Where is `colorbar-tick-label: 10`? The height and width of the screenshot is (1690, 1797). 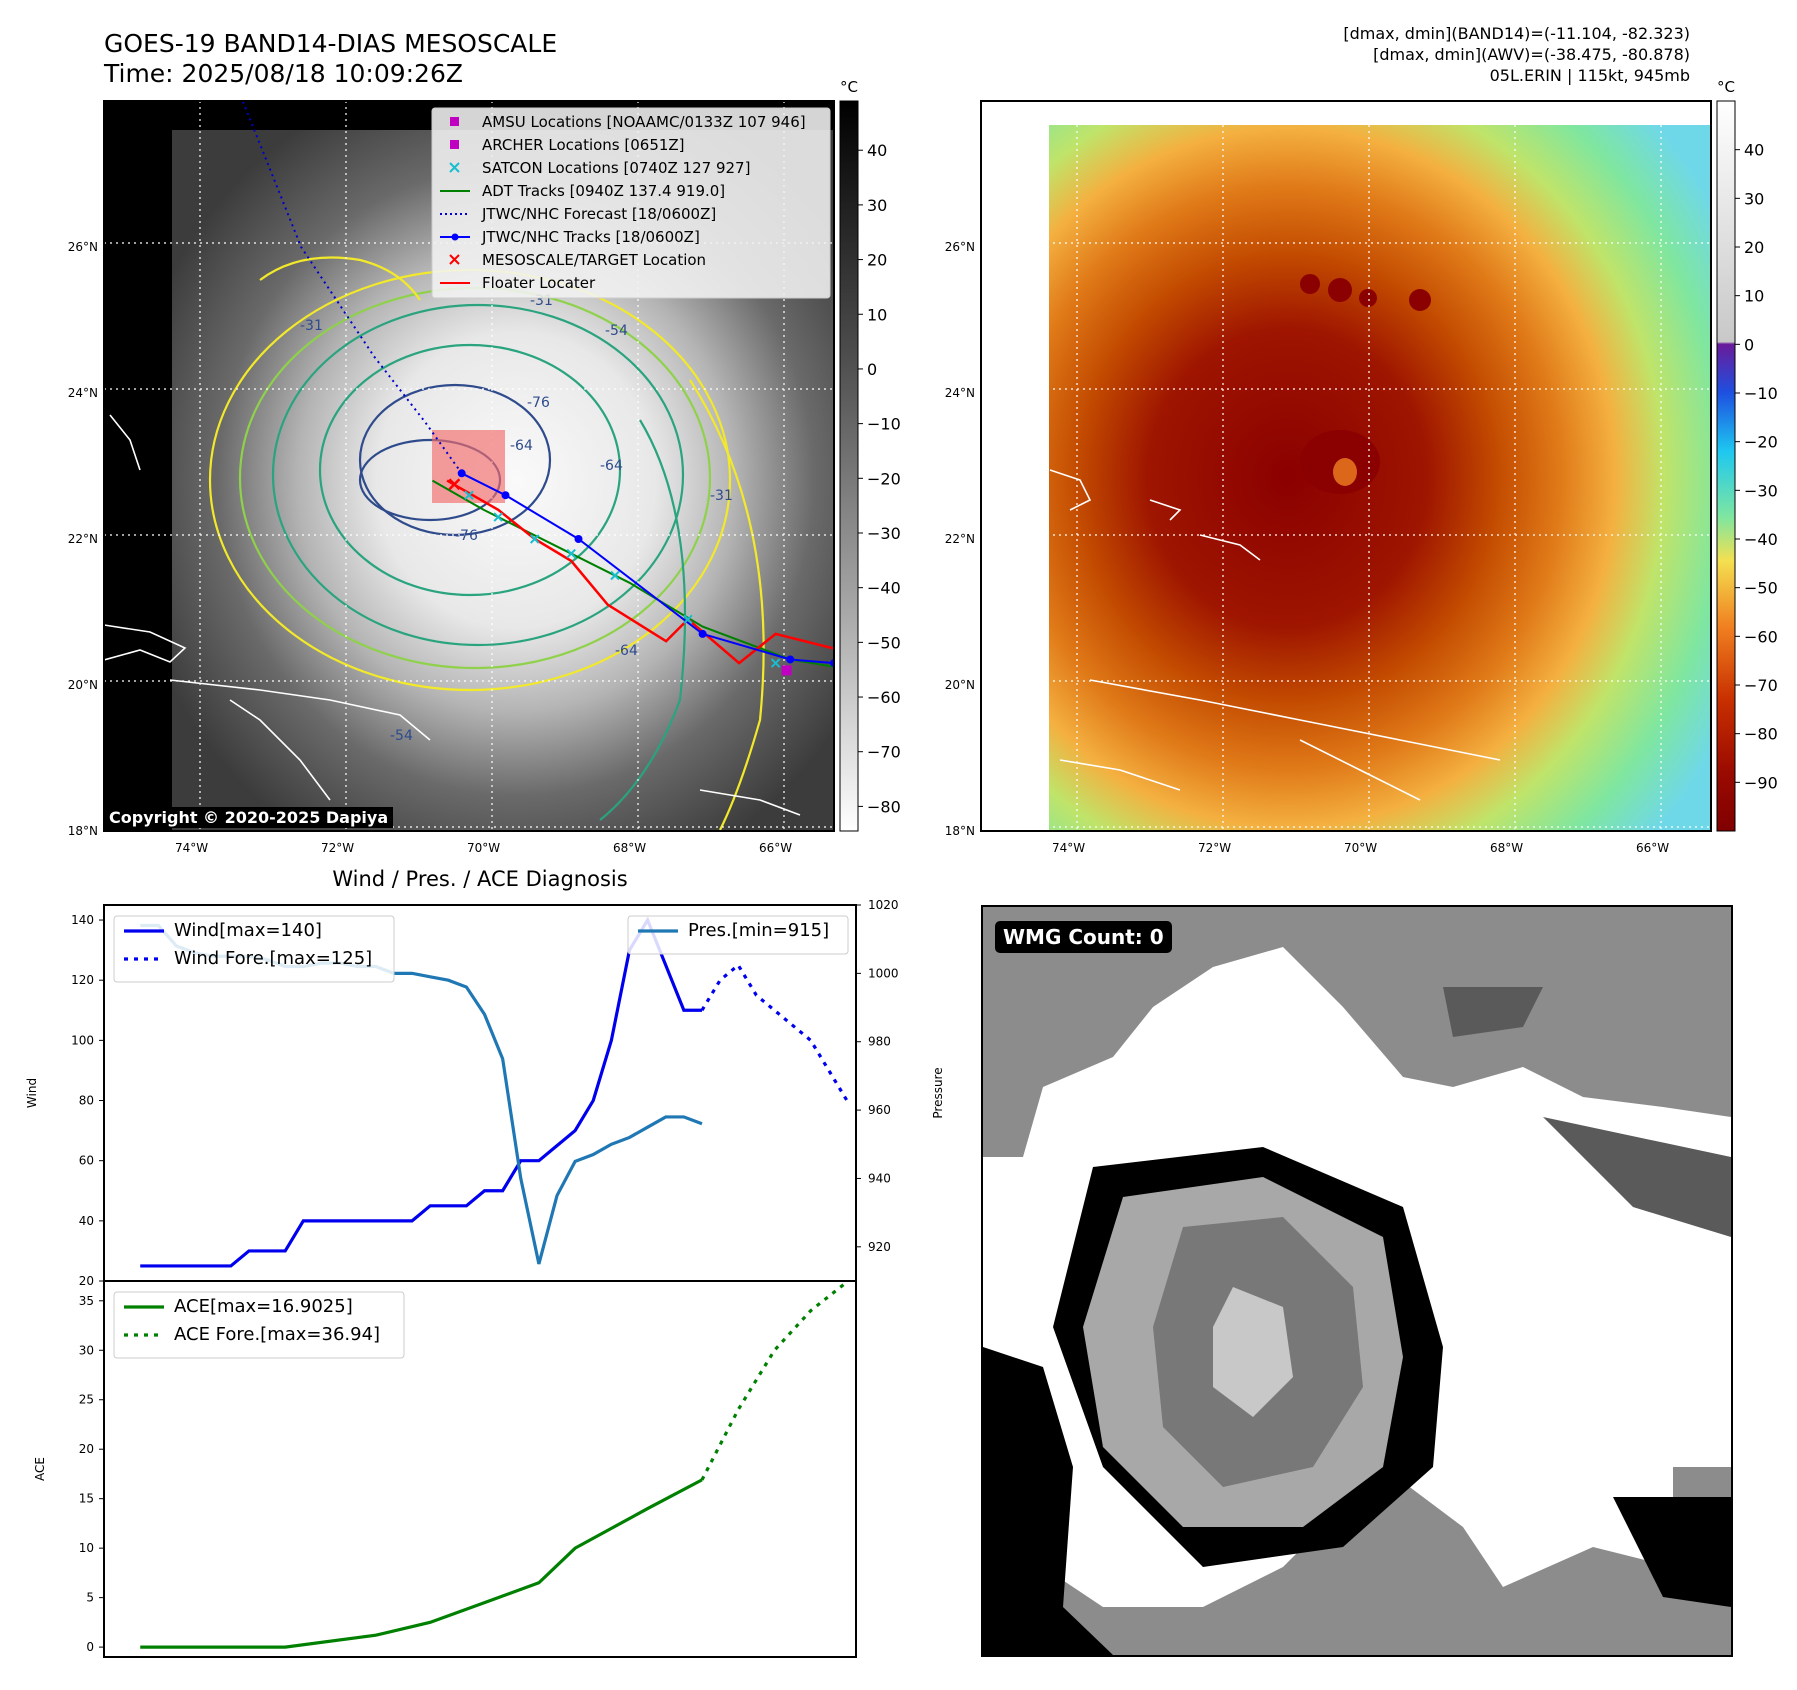
colorbar-tick-label: 10 is located at coordinates (877, 314).